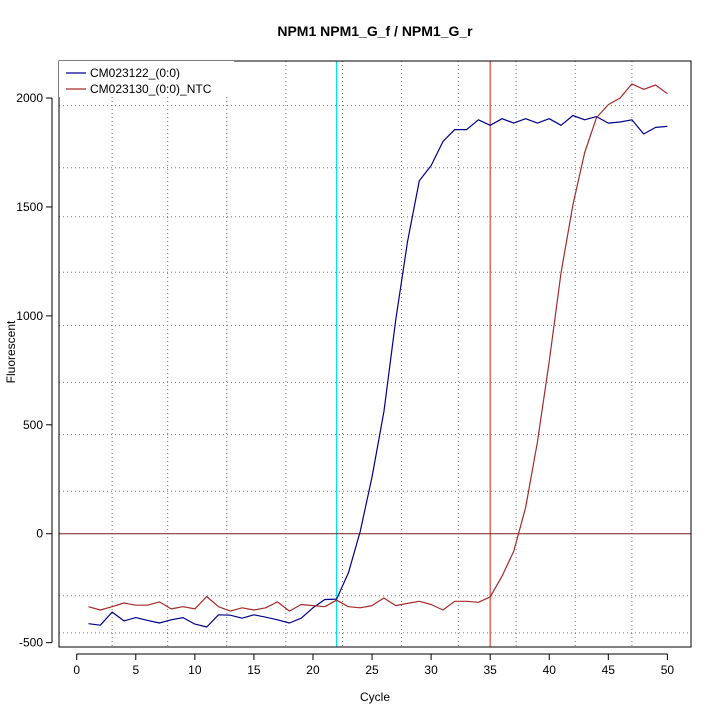 The height and width of the screenshot is (720, 720). I want to click on x-tick-label: 40, so click(550, 670).